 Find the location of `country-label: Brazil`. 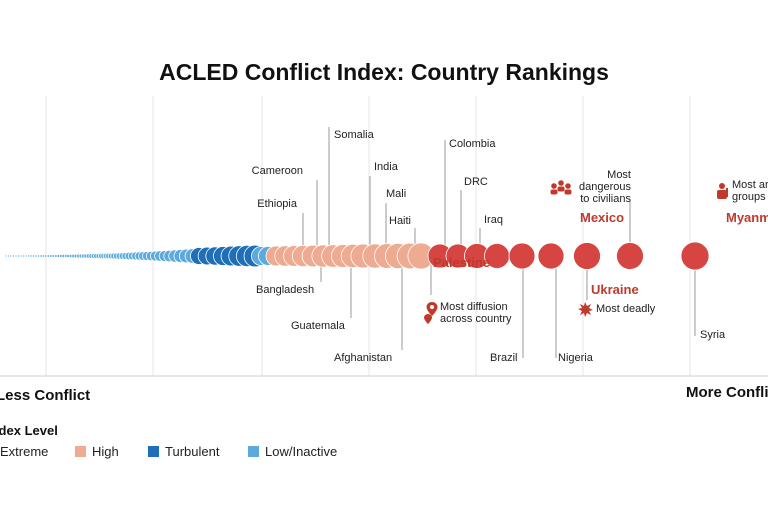

country-label: Brazil is located at coordinates (504, 358).